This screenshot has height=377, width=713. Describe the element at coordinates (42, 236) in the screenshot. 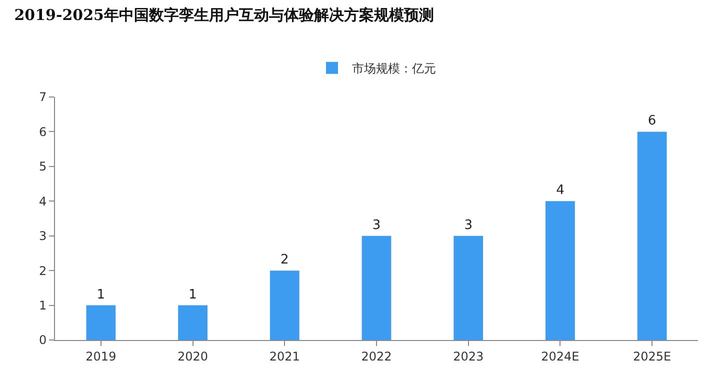

I see `y-tick-label: 3` at that location.